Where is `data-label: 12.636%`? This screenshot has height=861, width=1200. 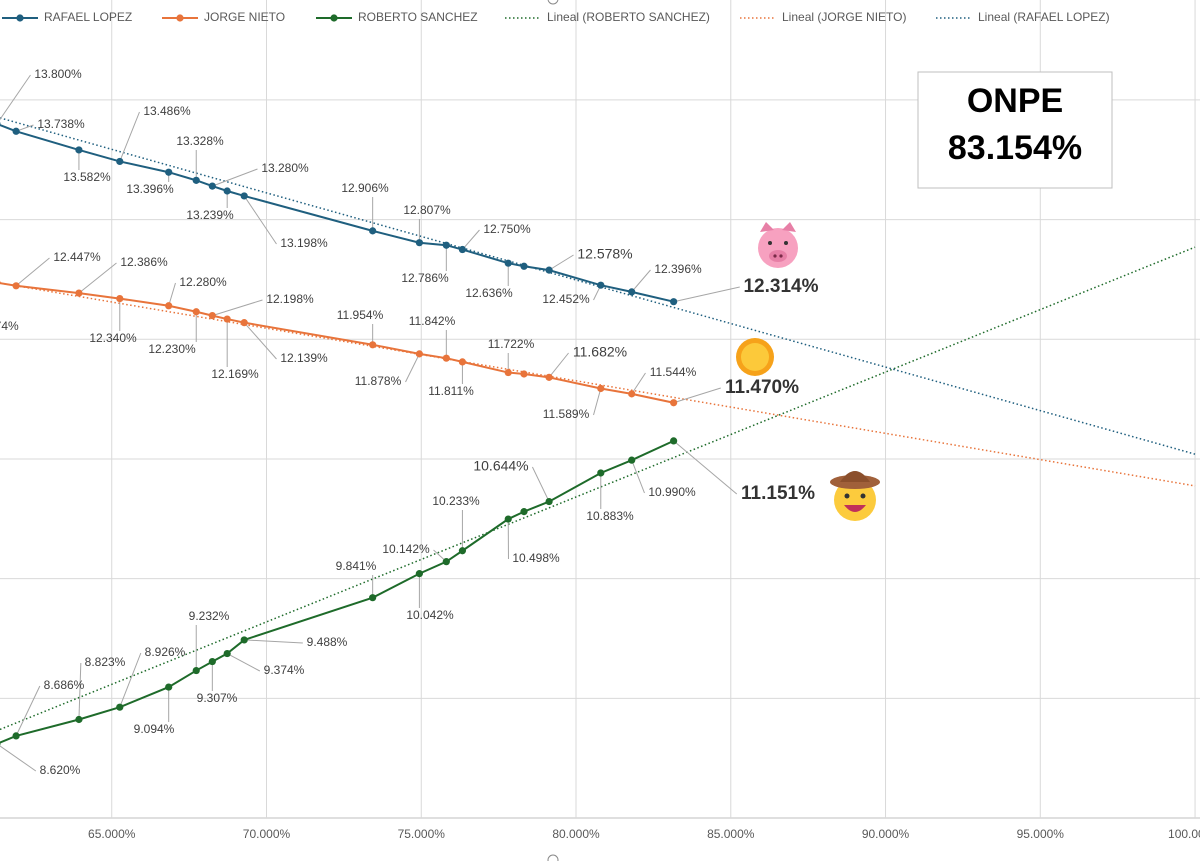 data-label: 12.636% is located at coordinates (489, 293).